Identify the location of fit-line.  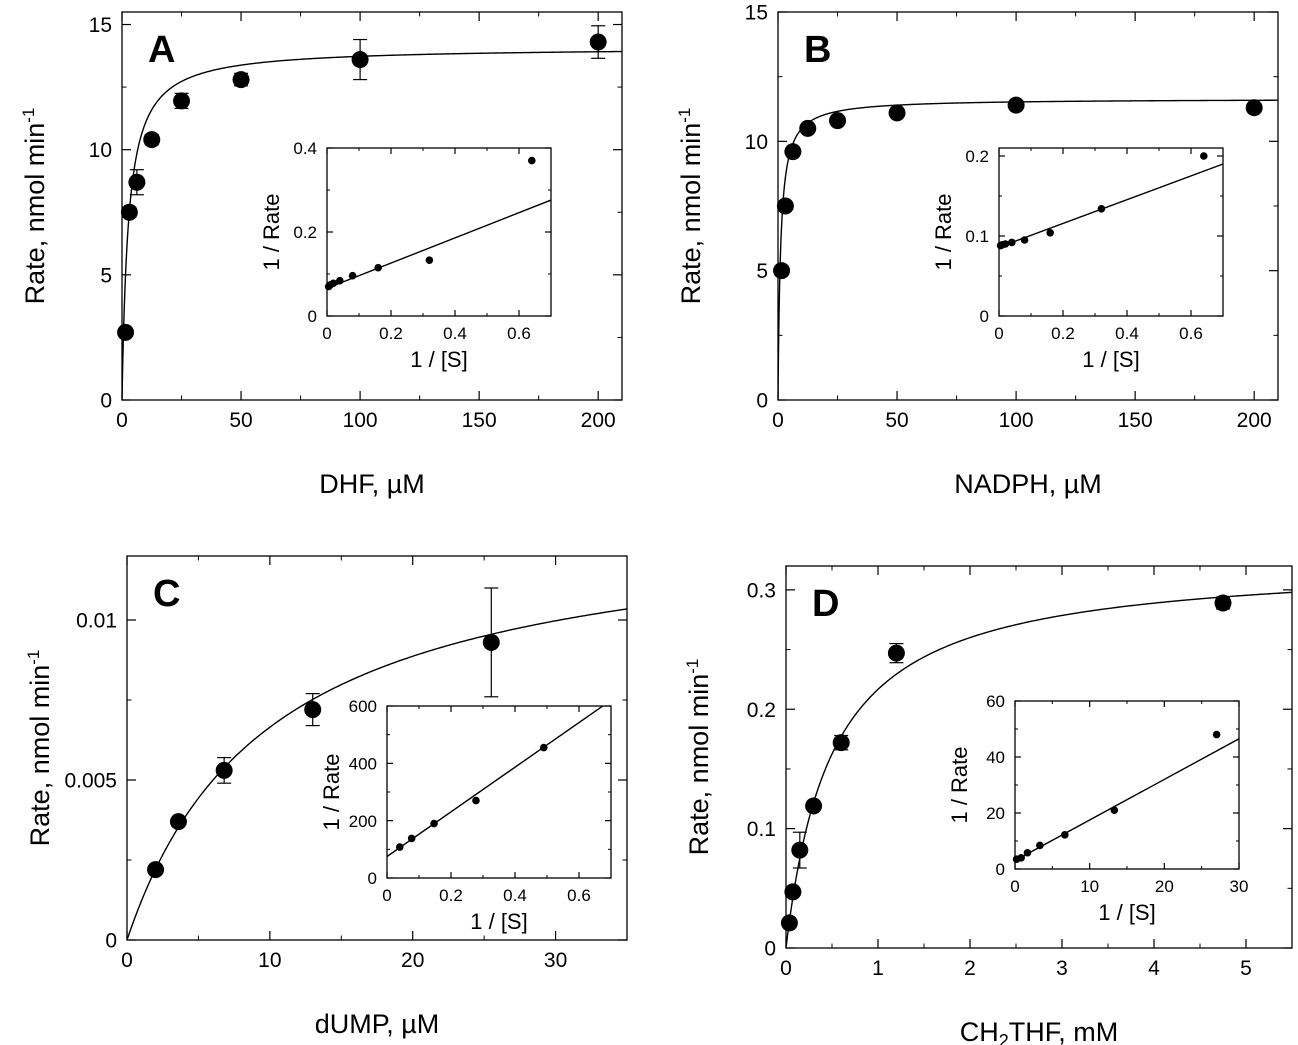
(496, 782).